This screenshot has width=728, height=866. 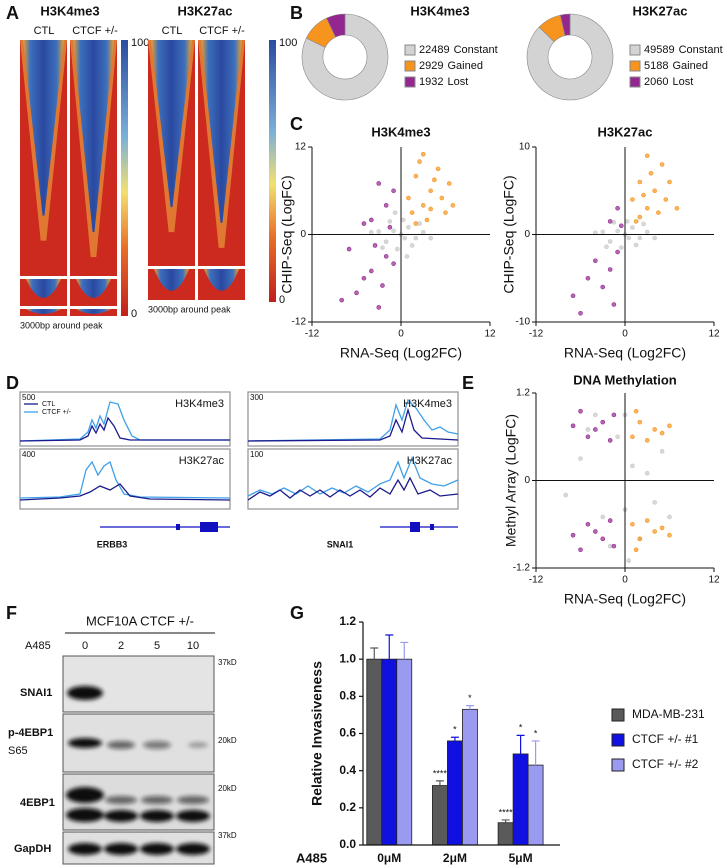 What do you see at coordinates (701, 50) in the screenshot?
I see `legend-name: Constant` at bounding box center [701, 50].